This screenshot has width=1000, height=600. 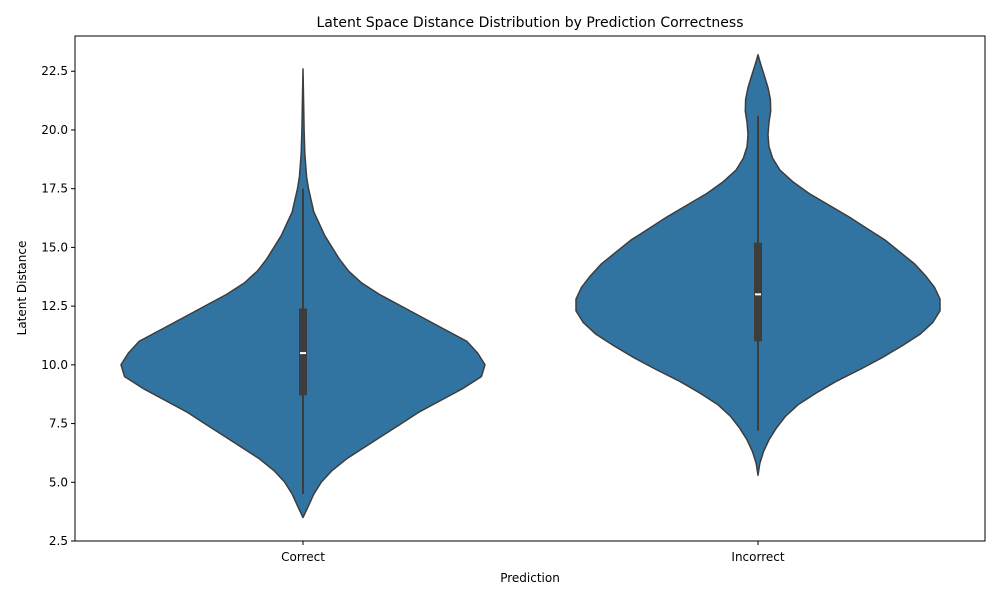 What do you see at coordinates (54, 71) in the screenshot?
I see `y-tick-label: 22.5` at bounding box center [54, 71].